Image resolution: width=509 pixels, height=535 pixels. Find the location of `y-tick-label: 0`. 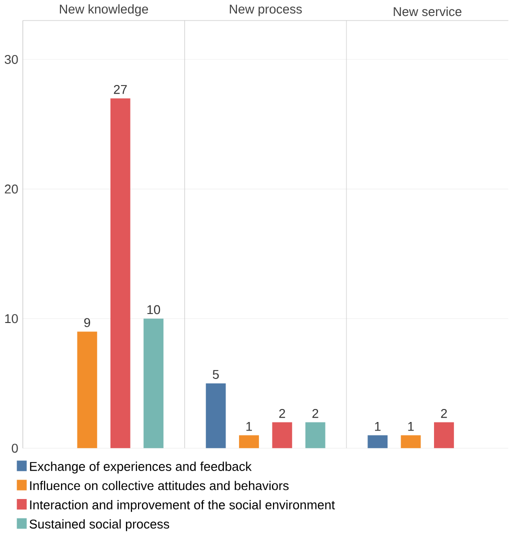

y-tick-label: 0 is located at coordinates (15, 448).